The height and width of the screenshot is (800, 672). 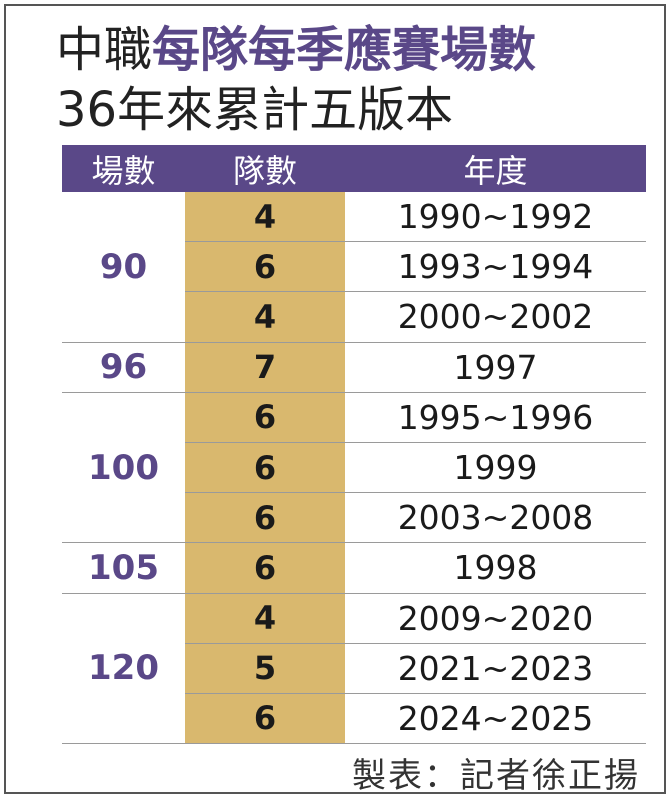 What do you see at coordinates (104, 50) in the screenshot?
I see `title-prefix: 中職` at bounding box center [104, 50].